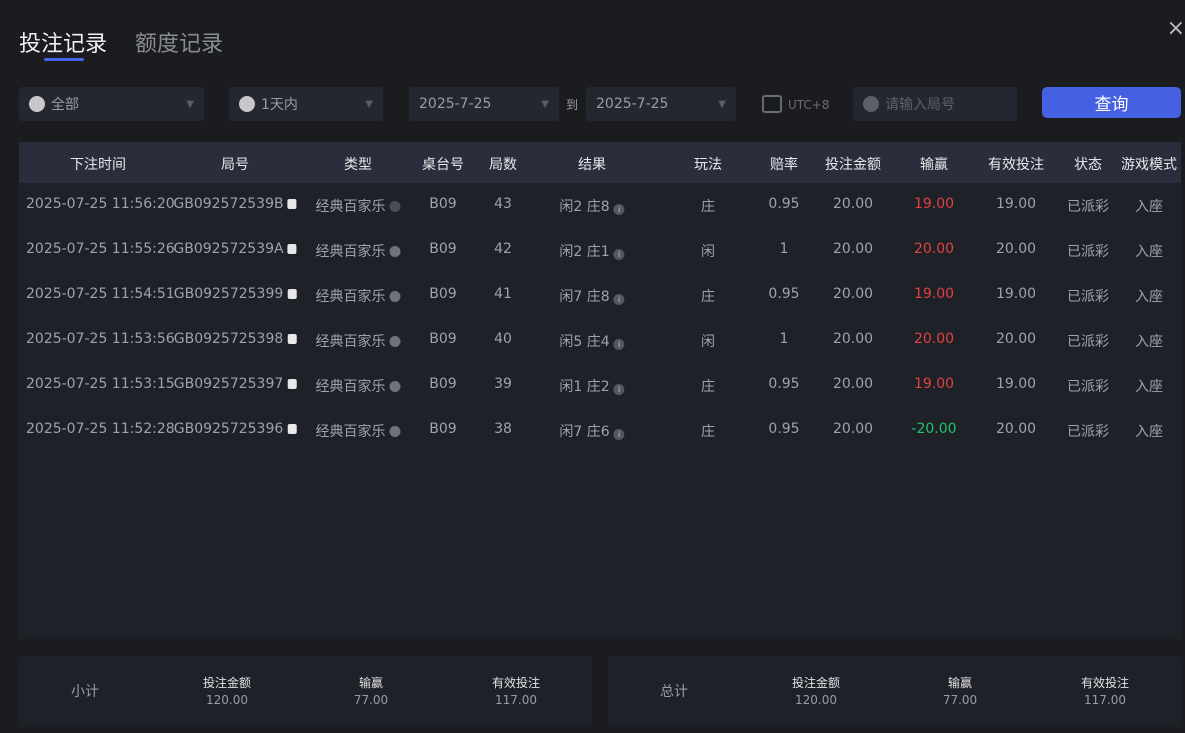 This screenshot has width=1185, height=733. I want to click on tab-credit-records: 额度记录, so click(179, 44).